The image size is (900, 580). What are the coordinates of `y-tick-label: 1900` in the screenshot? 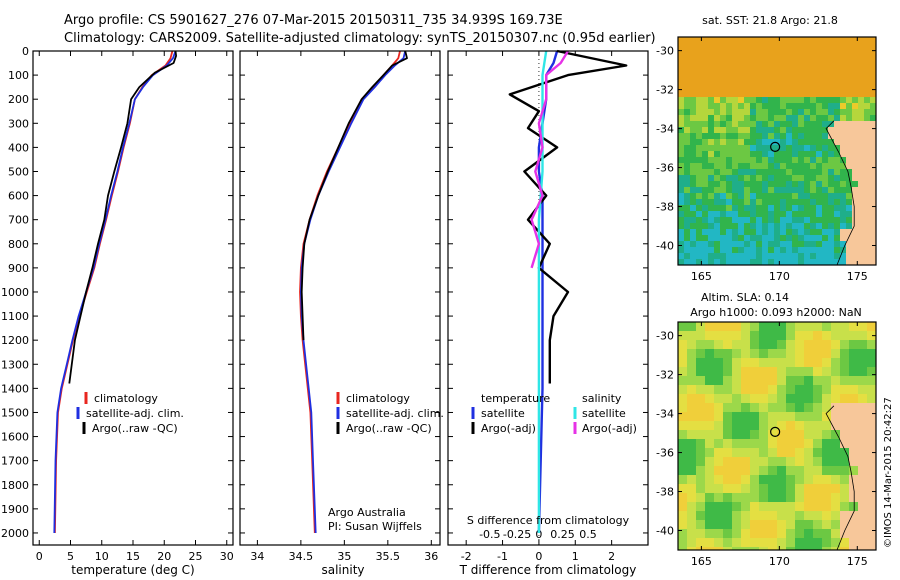 It's located at (15, 509).